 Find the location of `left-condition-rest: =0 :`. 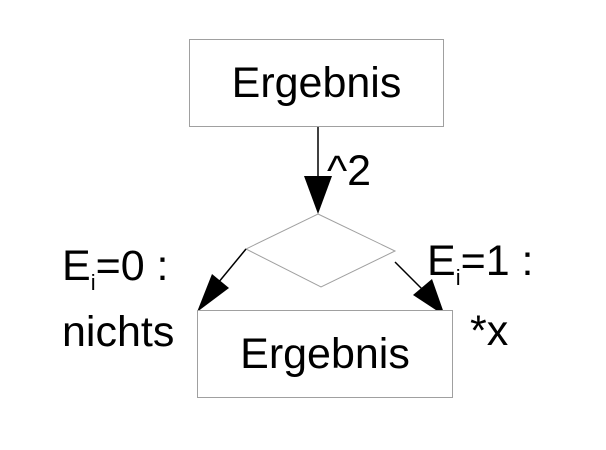

left-condition-rest: =0 : is located at coordinates (132, 266).